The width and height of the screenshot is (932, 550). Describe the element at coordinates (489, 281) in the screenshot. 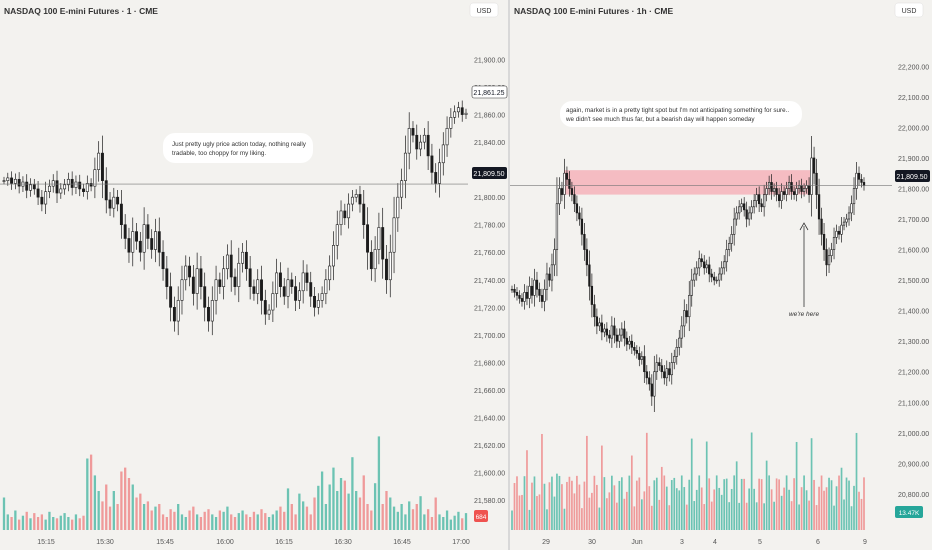

I see `price-tick-label: 21,740.00` at that location.